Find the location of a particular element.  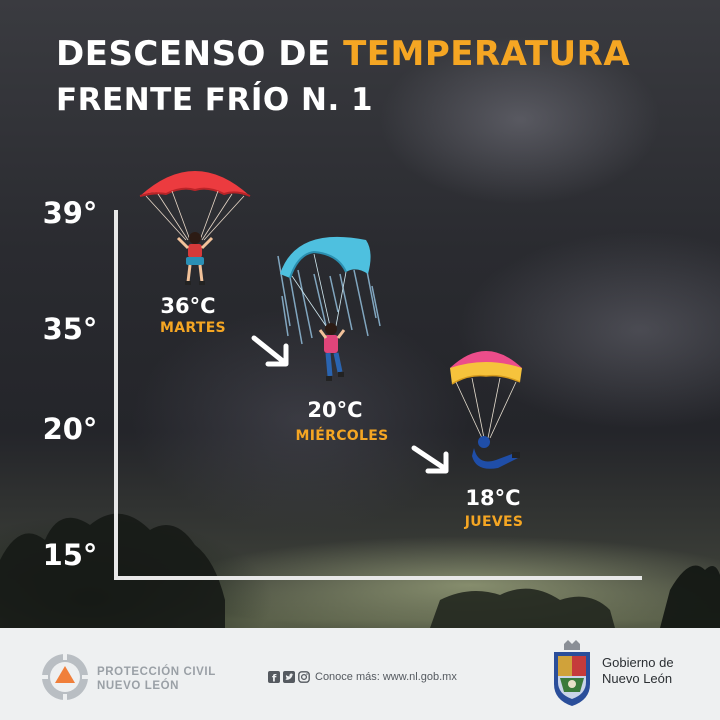

temp-martes: 36°C is located at coordinates (188, 306).